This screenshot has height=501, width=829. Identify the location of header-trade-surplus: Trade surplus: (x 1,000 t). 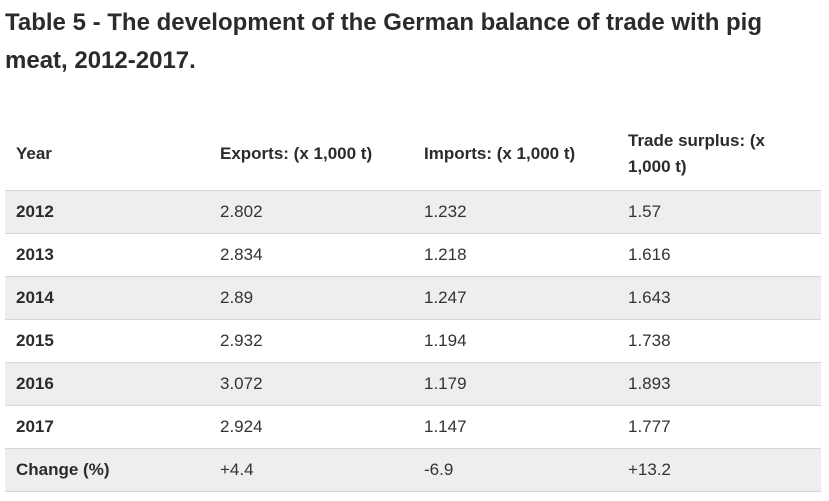
(719, 154).